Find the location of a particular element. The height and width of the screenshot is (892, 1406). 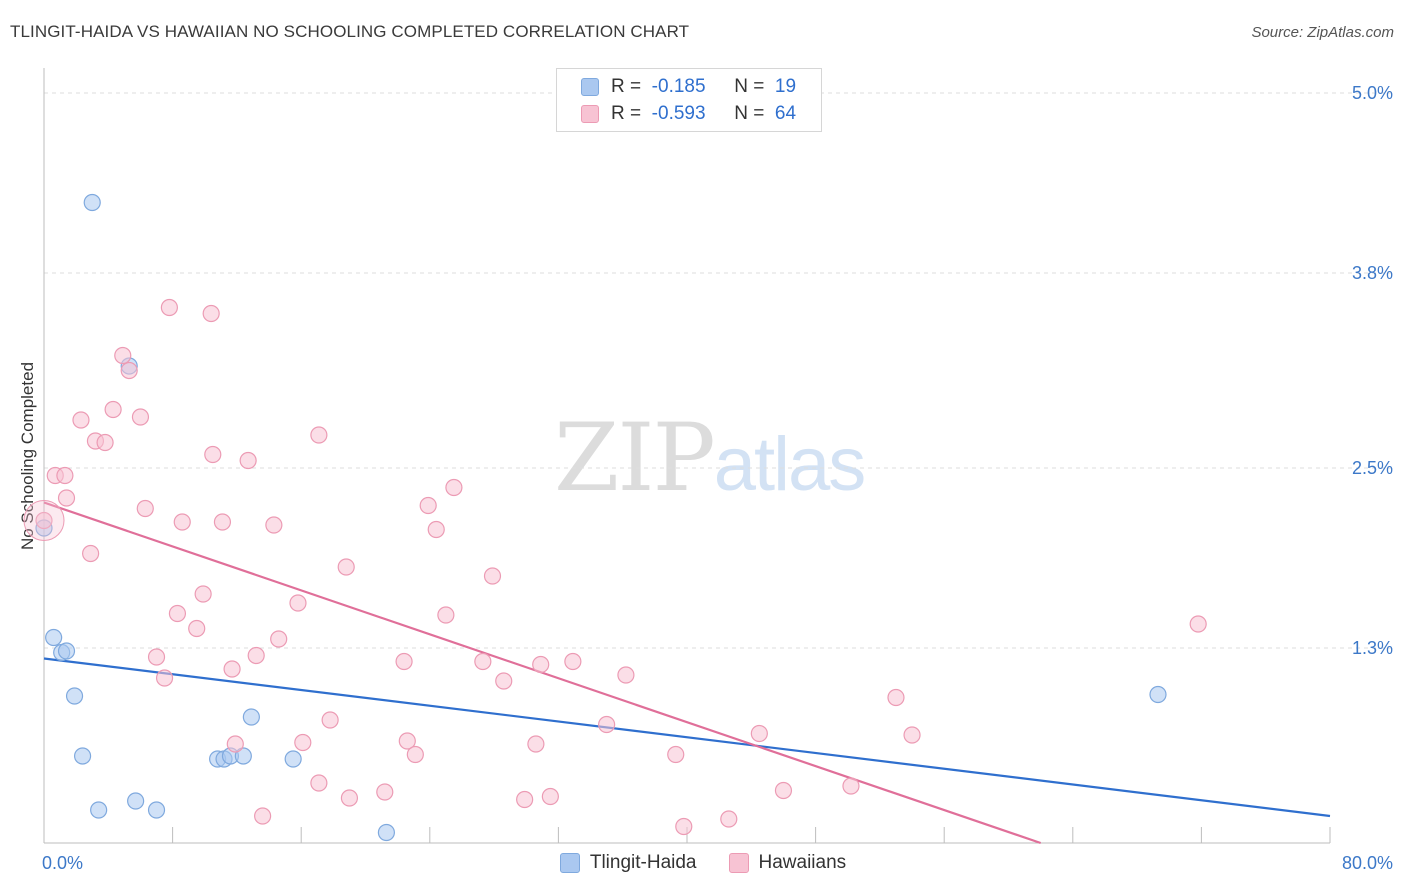

hawaiian-point-large is located at coordinates (44, 520).